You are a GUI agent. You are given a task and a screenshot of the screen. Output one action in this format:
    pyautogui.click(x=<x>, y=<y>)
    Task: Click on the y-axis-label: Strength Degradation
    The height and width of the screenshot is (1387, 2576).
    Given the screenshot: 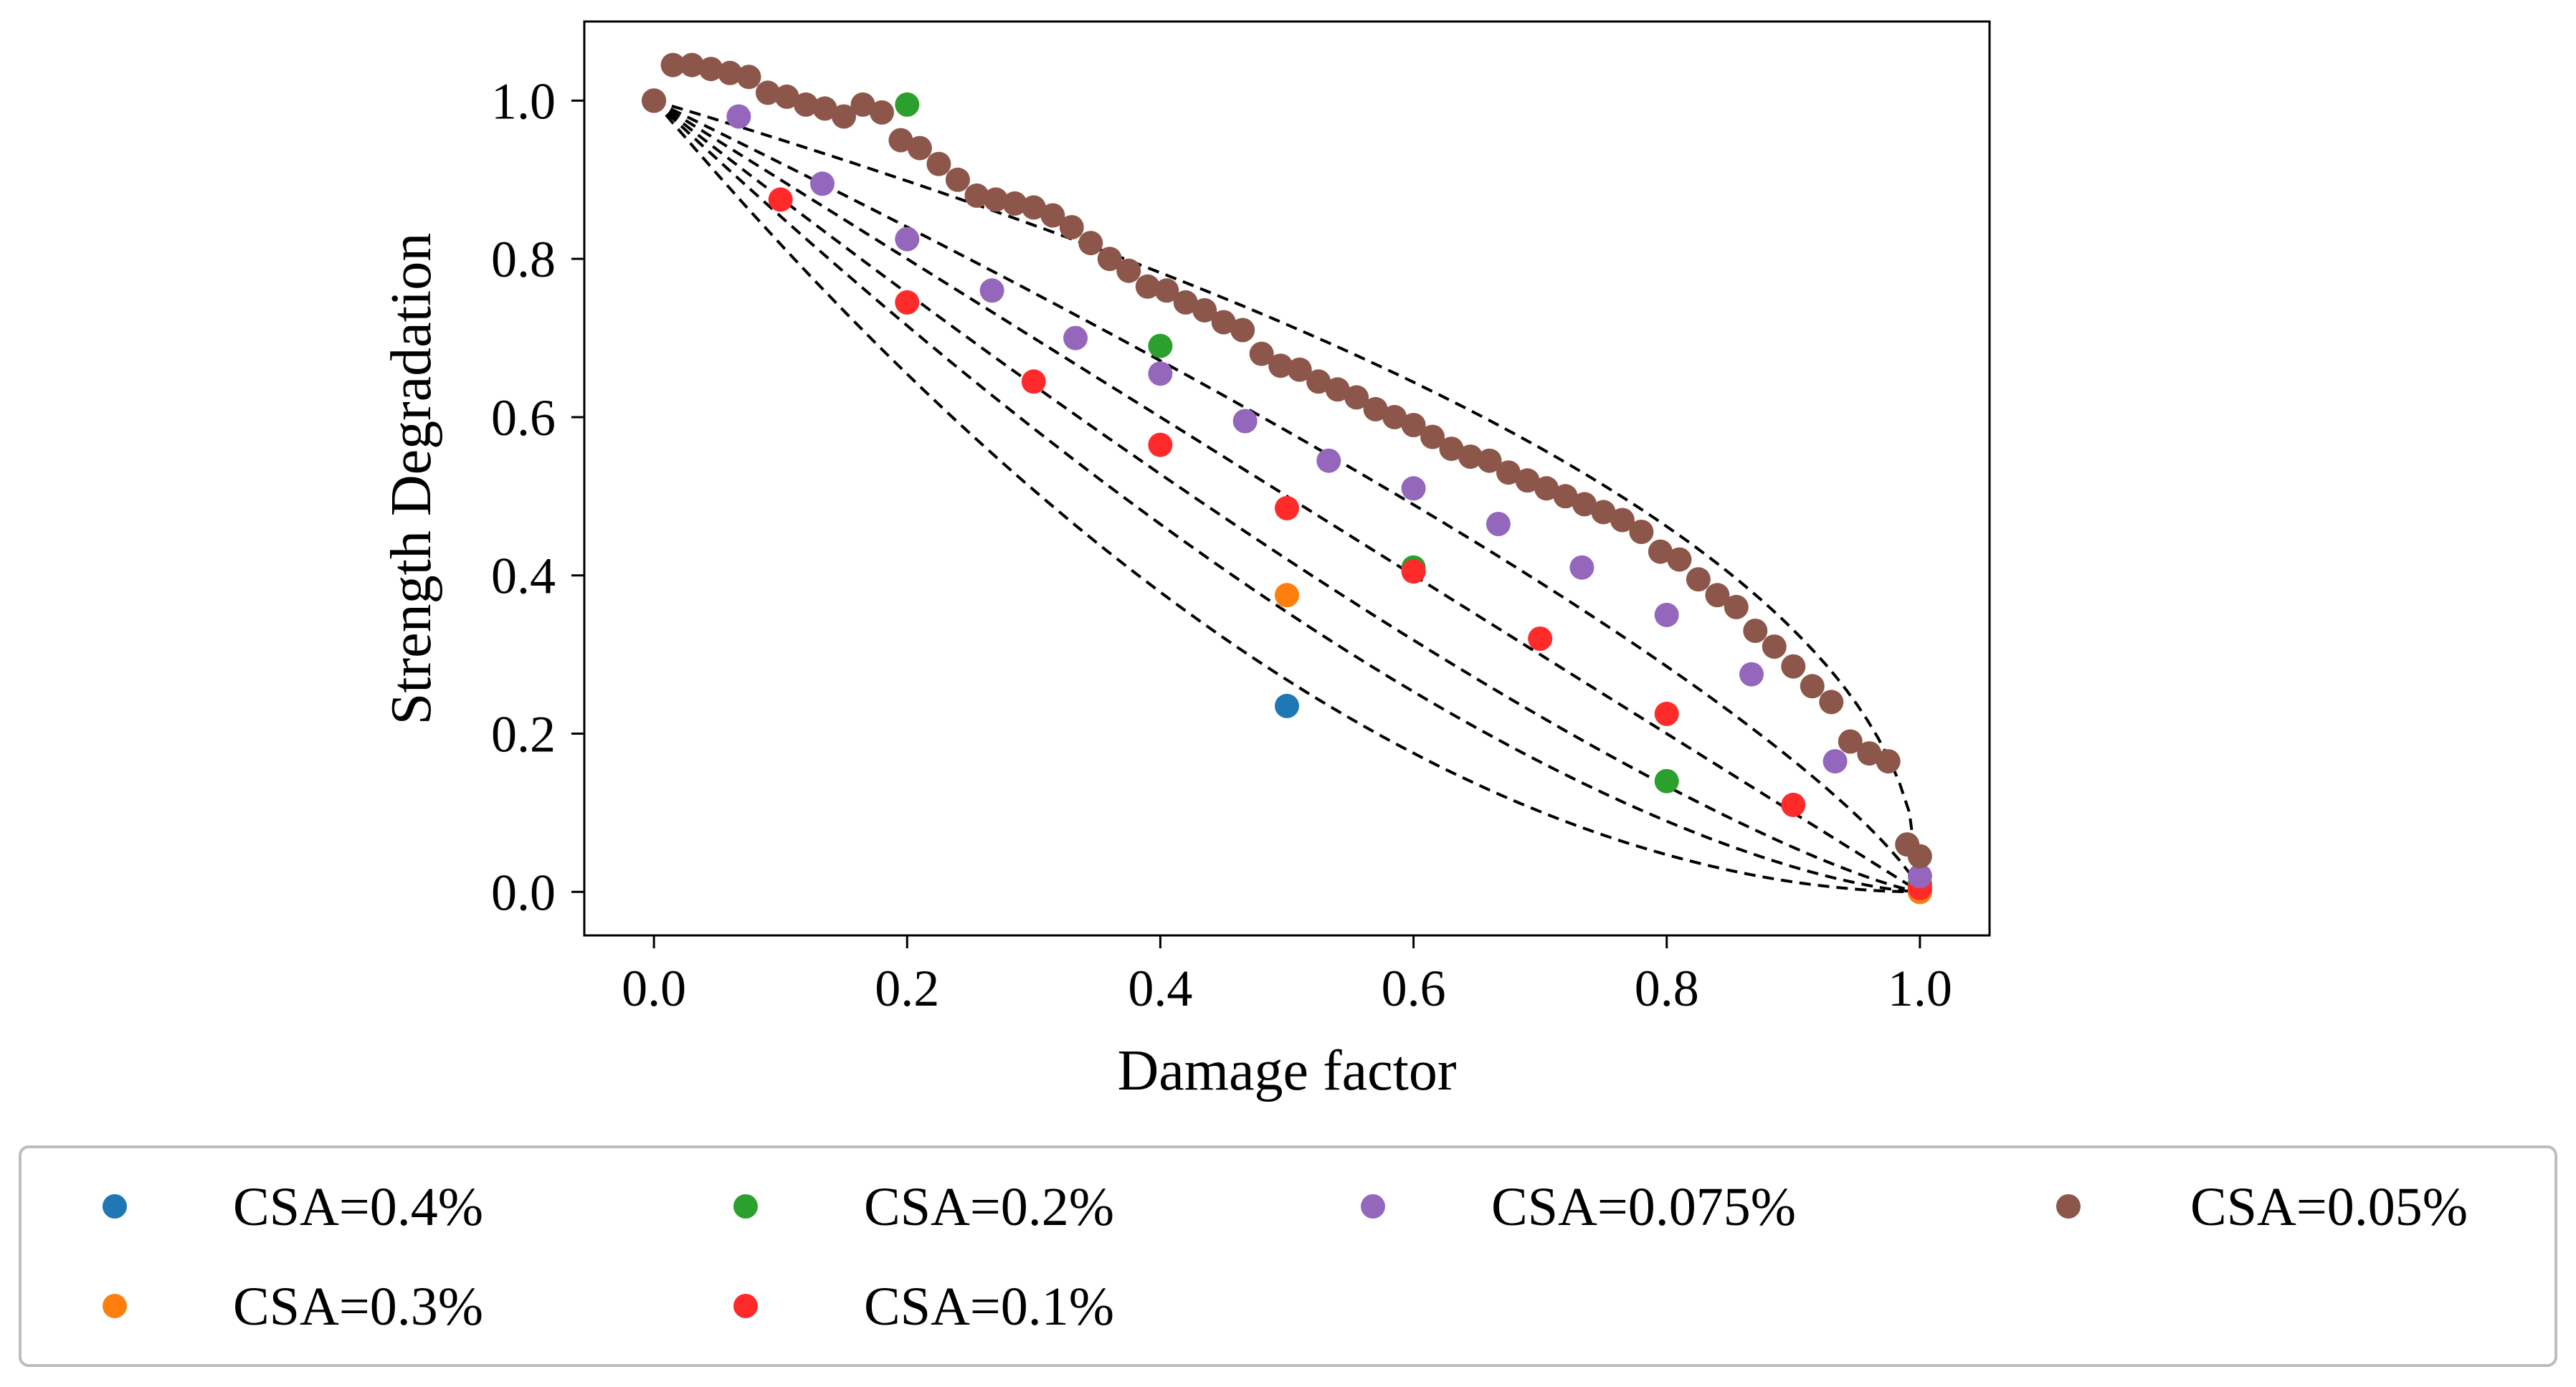 What is the action you would take?
    pyautogui.click(x=412, y=479)
    